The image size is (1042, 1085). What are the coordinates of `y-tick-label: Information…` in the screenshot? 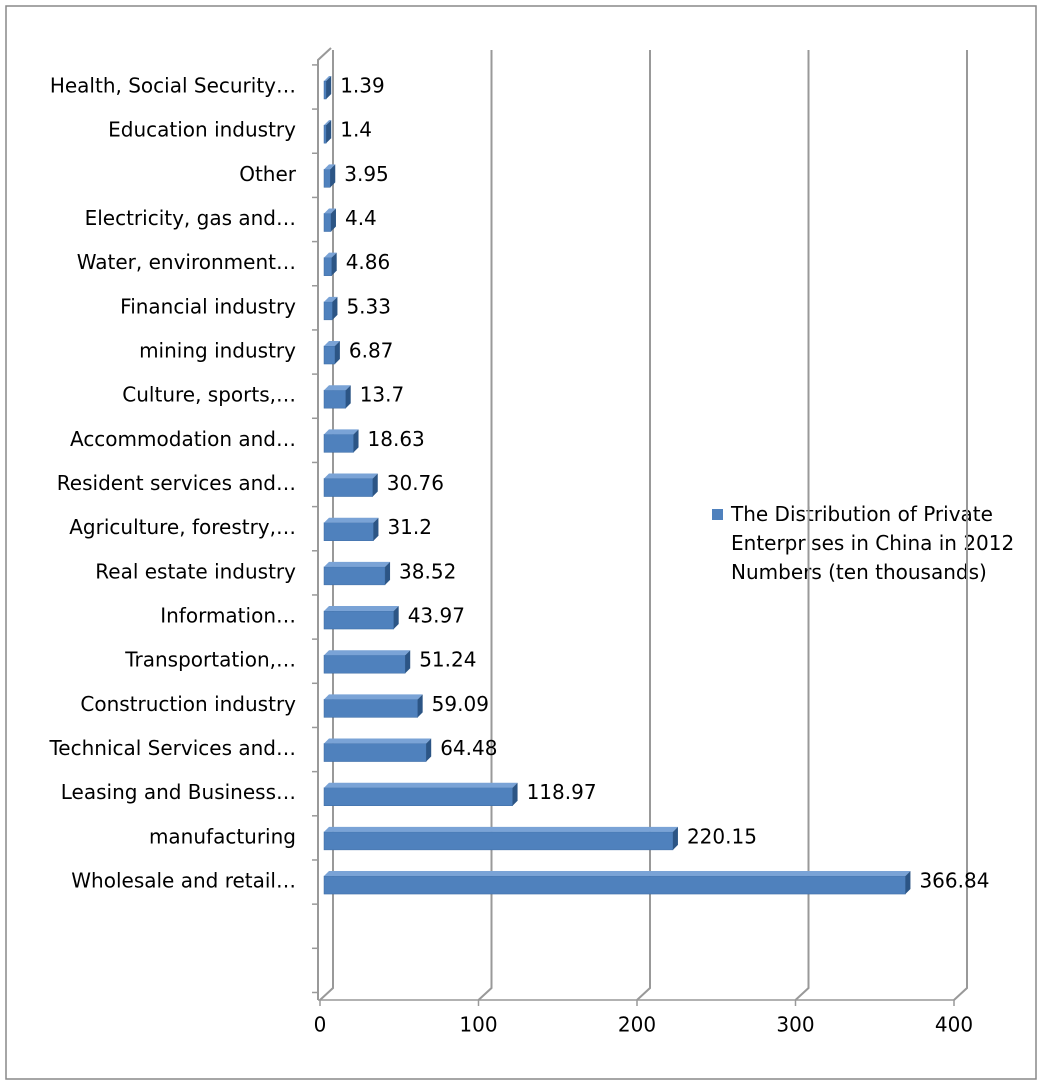 It's located at (228, 616).